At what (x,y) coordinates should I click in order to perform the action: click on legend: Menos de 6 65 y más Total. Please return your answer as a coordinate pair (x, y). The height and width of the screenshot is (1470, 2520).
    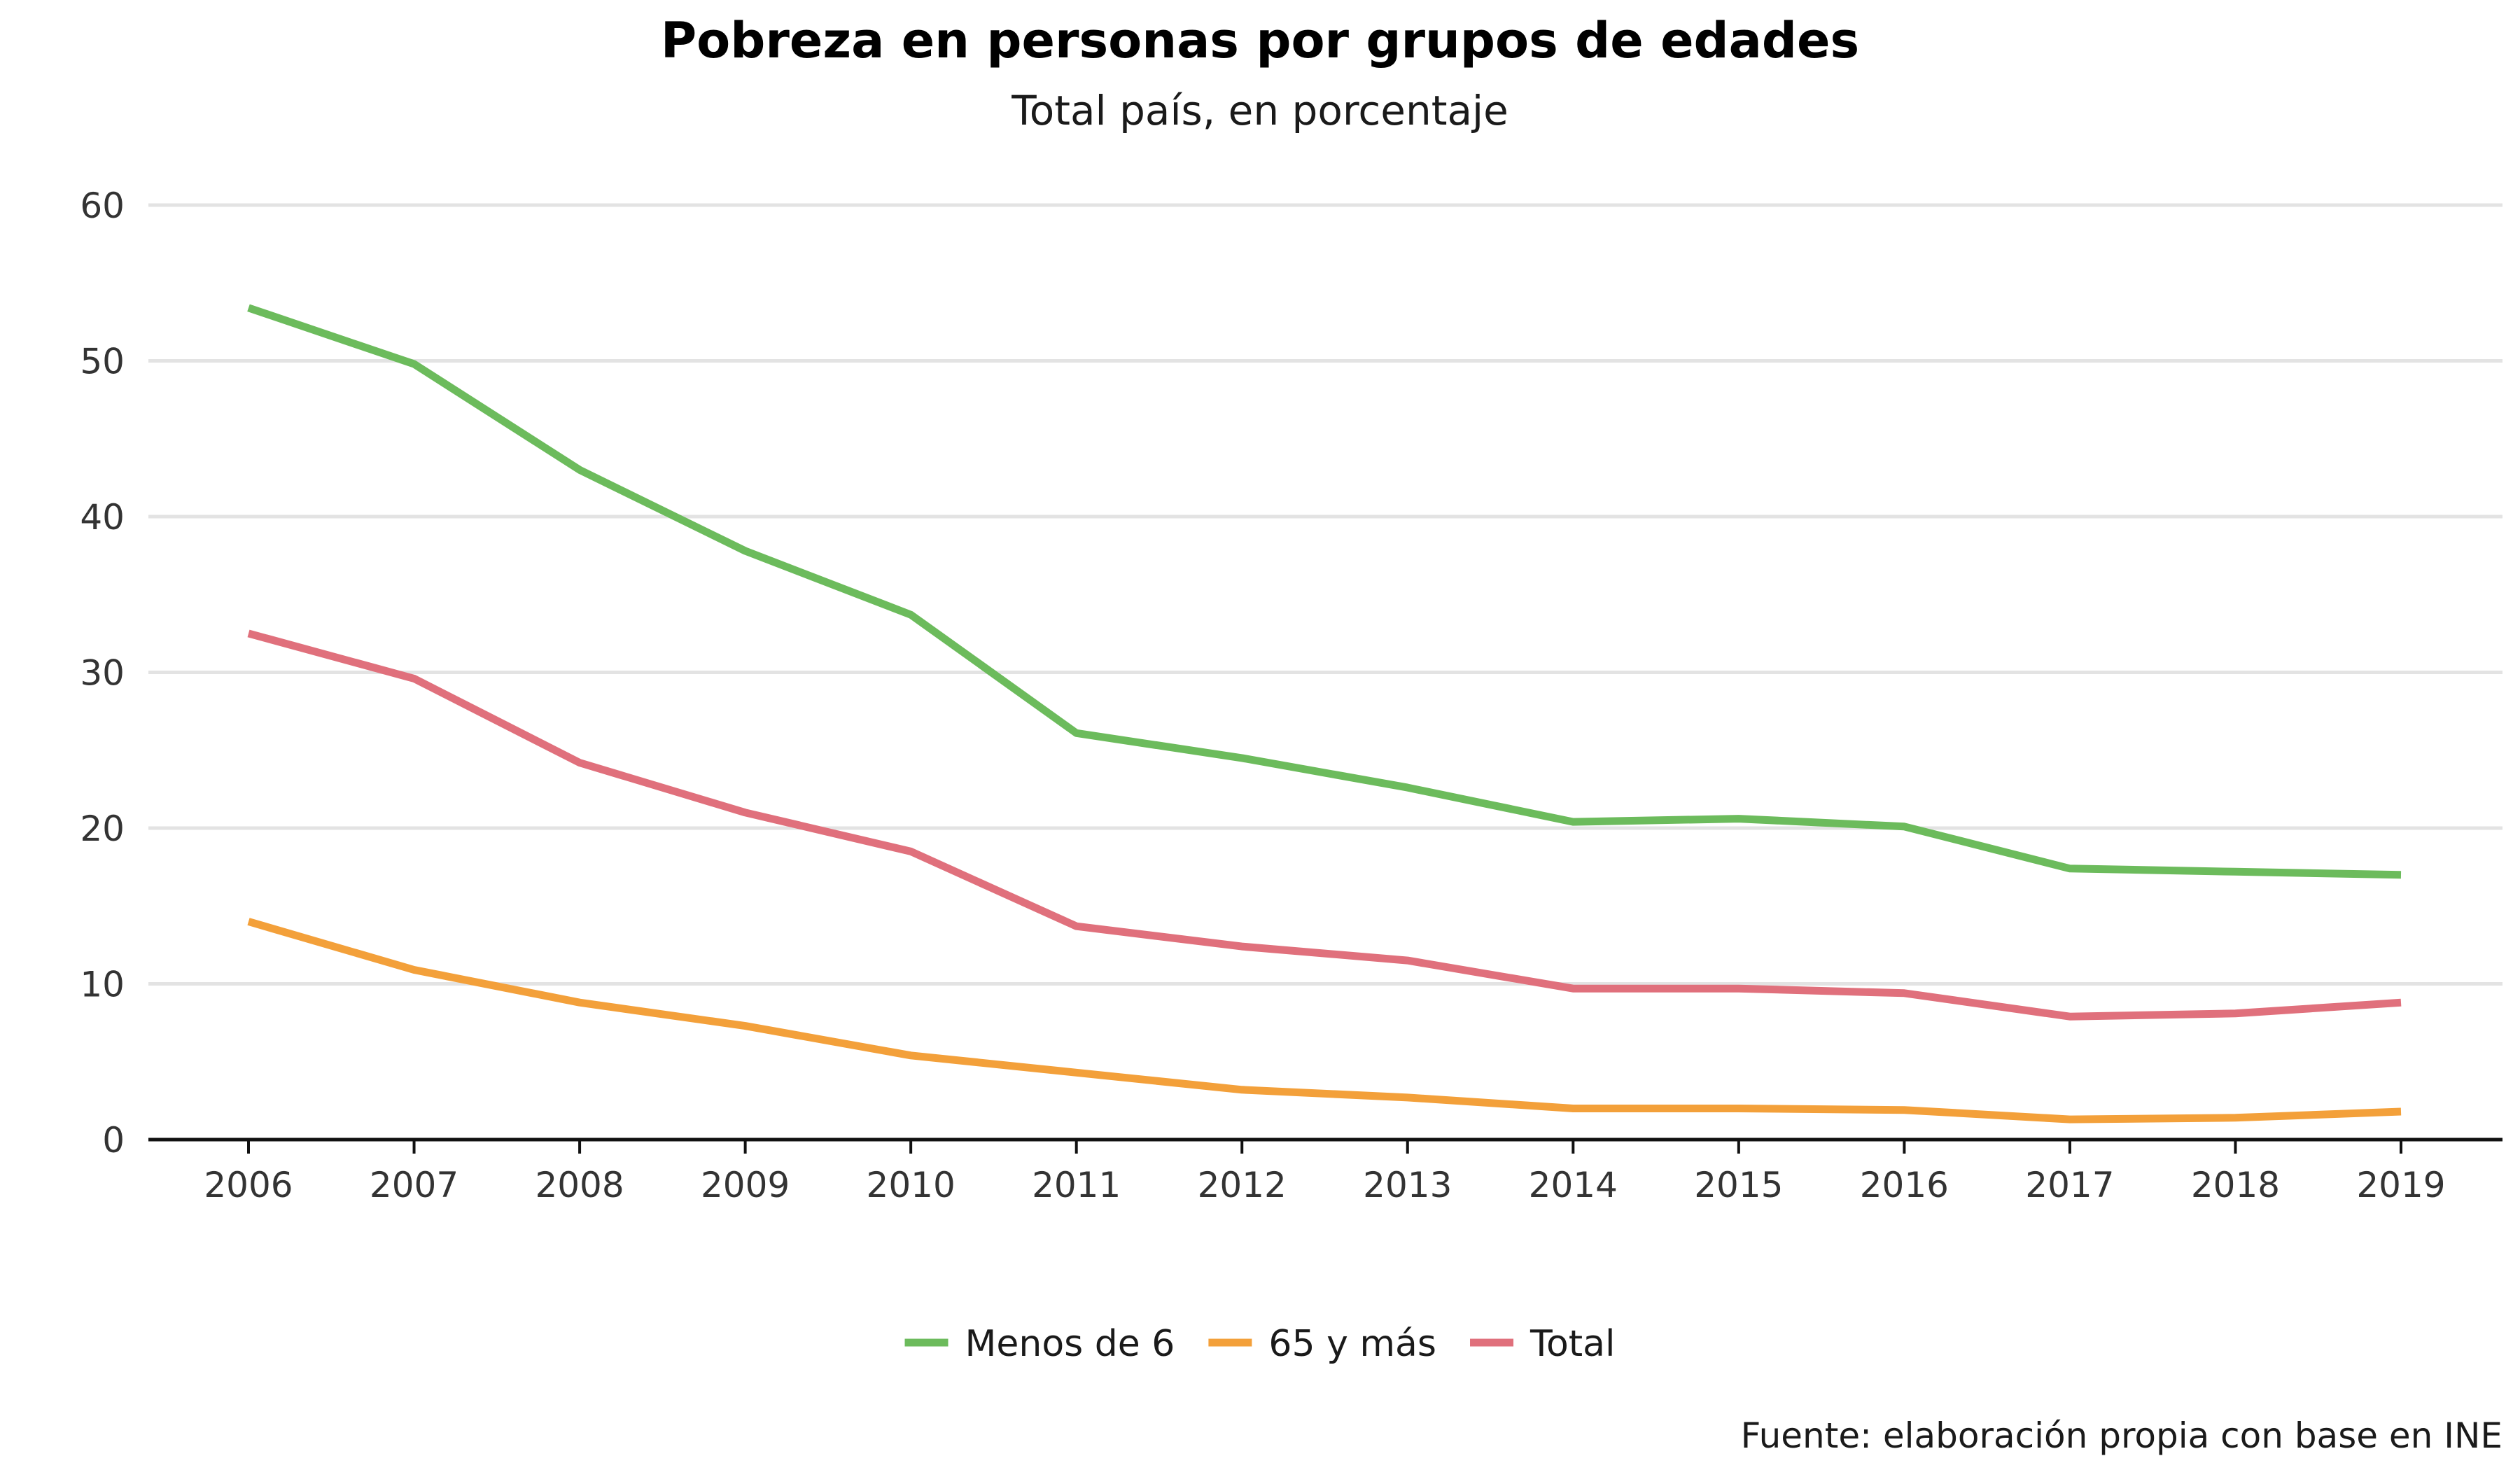
    Looking at the image, I should click on (1259, 1344).